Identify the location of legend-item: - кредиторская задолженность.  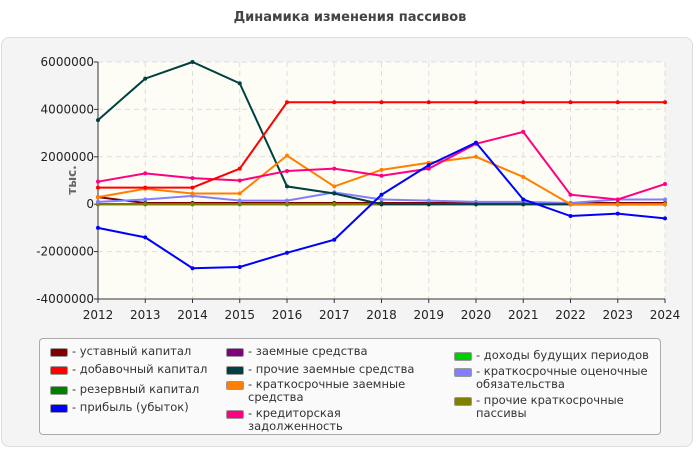
(327, 420).